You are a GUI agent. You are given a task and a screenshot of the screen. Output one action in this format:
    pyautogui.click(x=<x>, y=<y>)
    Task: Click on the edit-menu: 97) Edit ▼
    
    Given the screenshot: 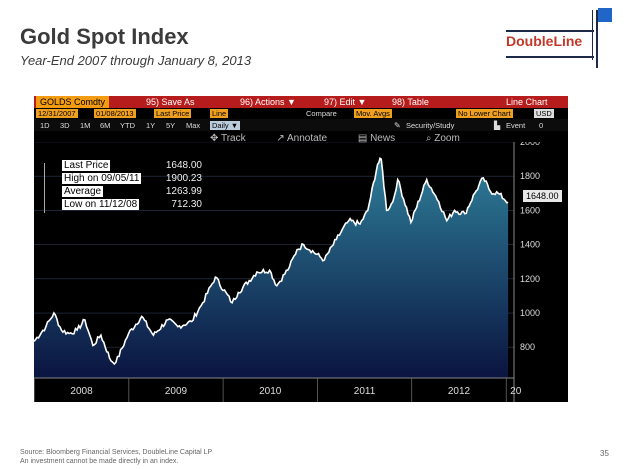 What is the action you would take?
    pyautogui.click(x=345, y=102)
    